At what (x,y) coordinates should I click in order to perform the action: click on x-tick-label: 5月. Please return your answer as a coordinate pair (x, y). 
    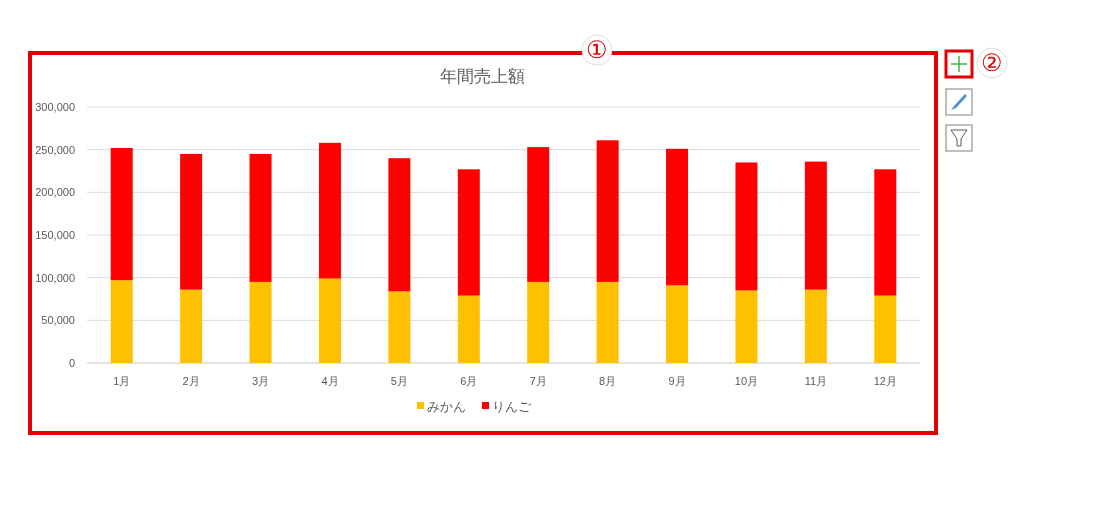
    Looking at the image, I should click on (399, 381).